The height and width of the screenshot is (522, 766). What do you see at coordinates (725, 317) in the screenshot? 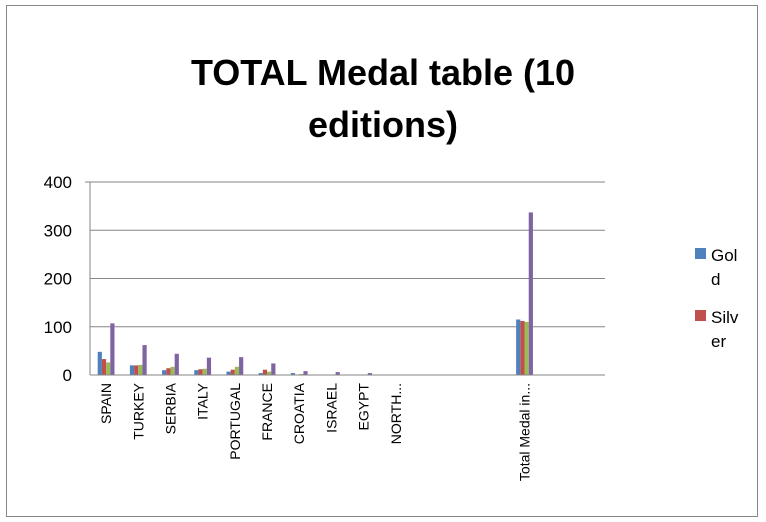
I see `legend-label: Silv` at bounding box center [725, 317].